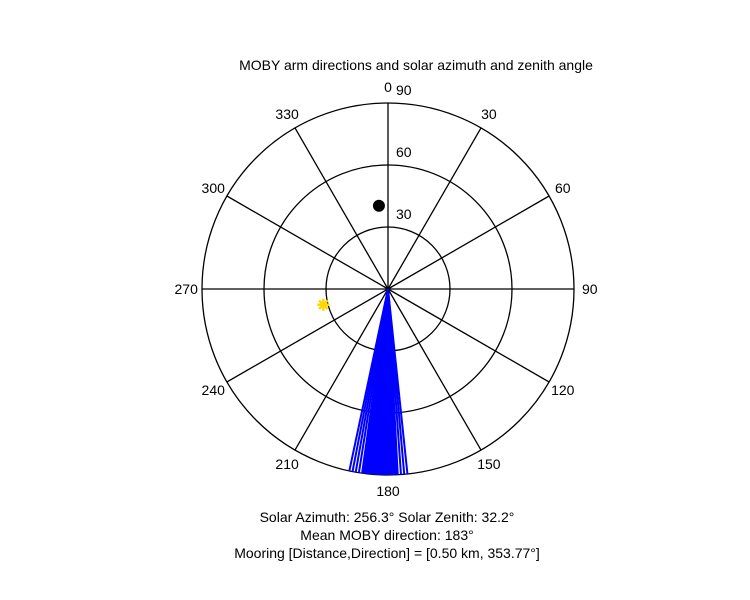 This screenshot has width=750, height=600. Describe the element at coordinates (378, 205) in the screenshot. I see `mooring-marker` at that location.